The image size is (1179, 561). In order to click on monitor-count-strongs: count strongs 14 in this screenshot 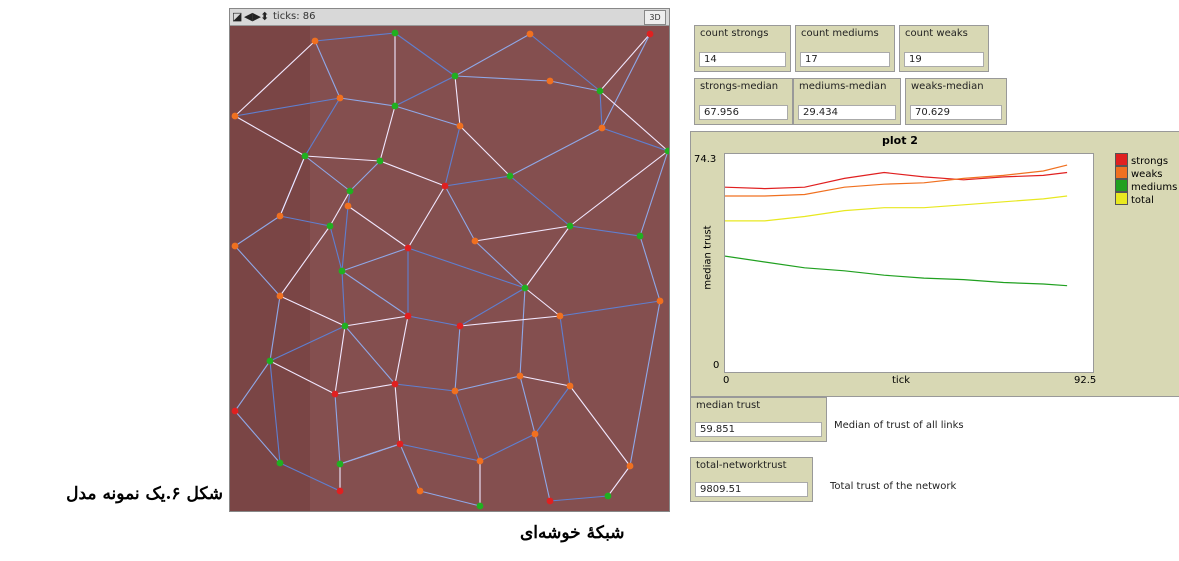, I will do `click(742, 48)`.